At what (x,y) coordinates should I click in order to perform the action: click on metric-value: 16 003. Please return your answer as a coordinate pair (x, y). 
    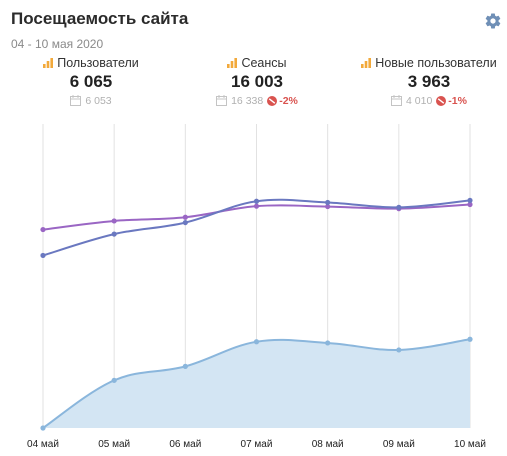
    Looking at the image, I should click on (257, 81).